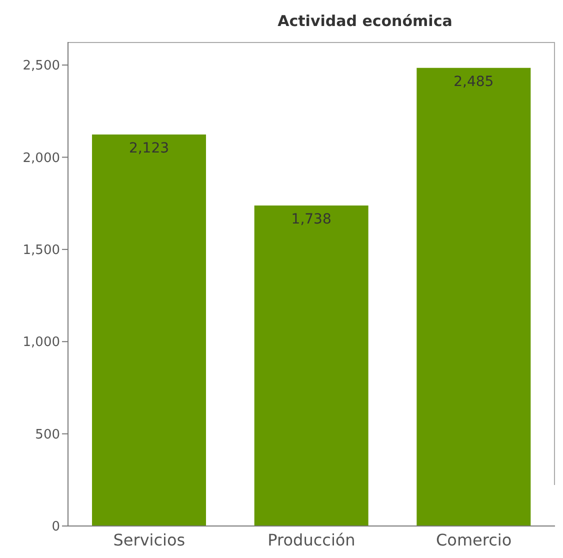 This screenshot has width=563, height=558. I want to click on data-label: 2,485, so click(474, 82).